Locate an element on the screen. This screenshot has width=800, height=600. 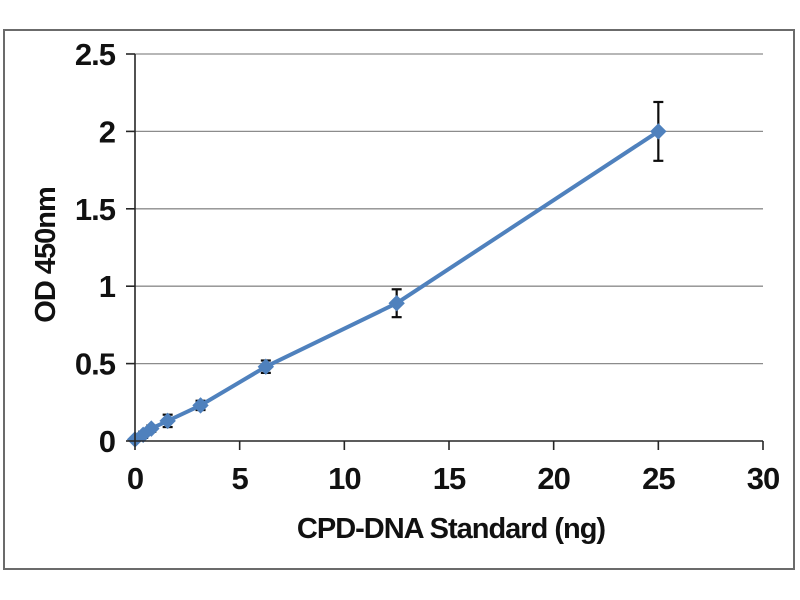
y-tick-label: 0.5 is located at coordinates (95, 364).